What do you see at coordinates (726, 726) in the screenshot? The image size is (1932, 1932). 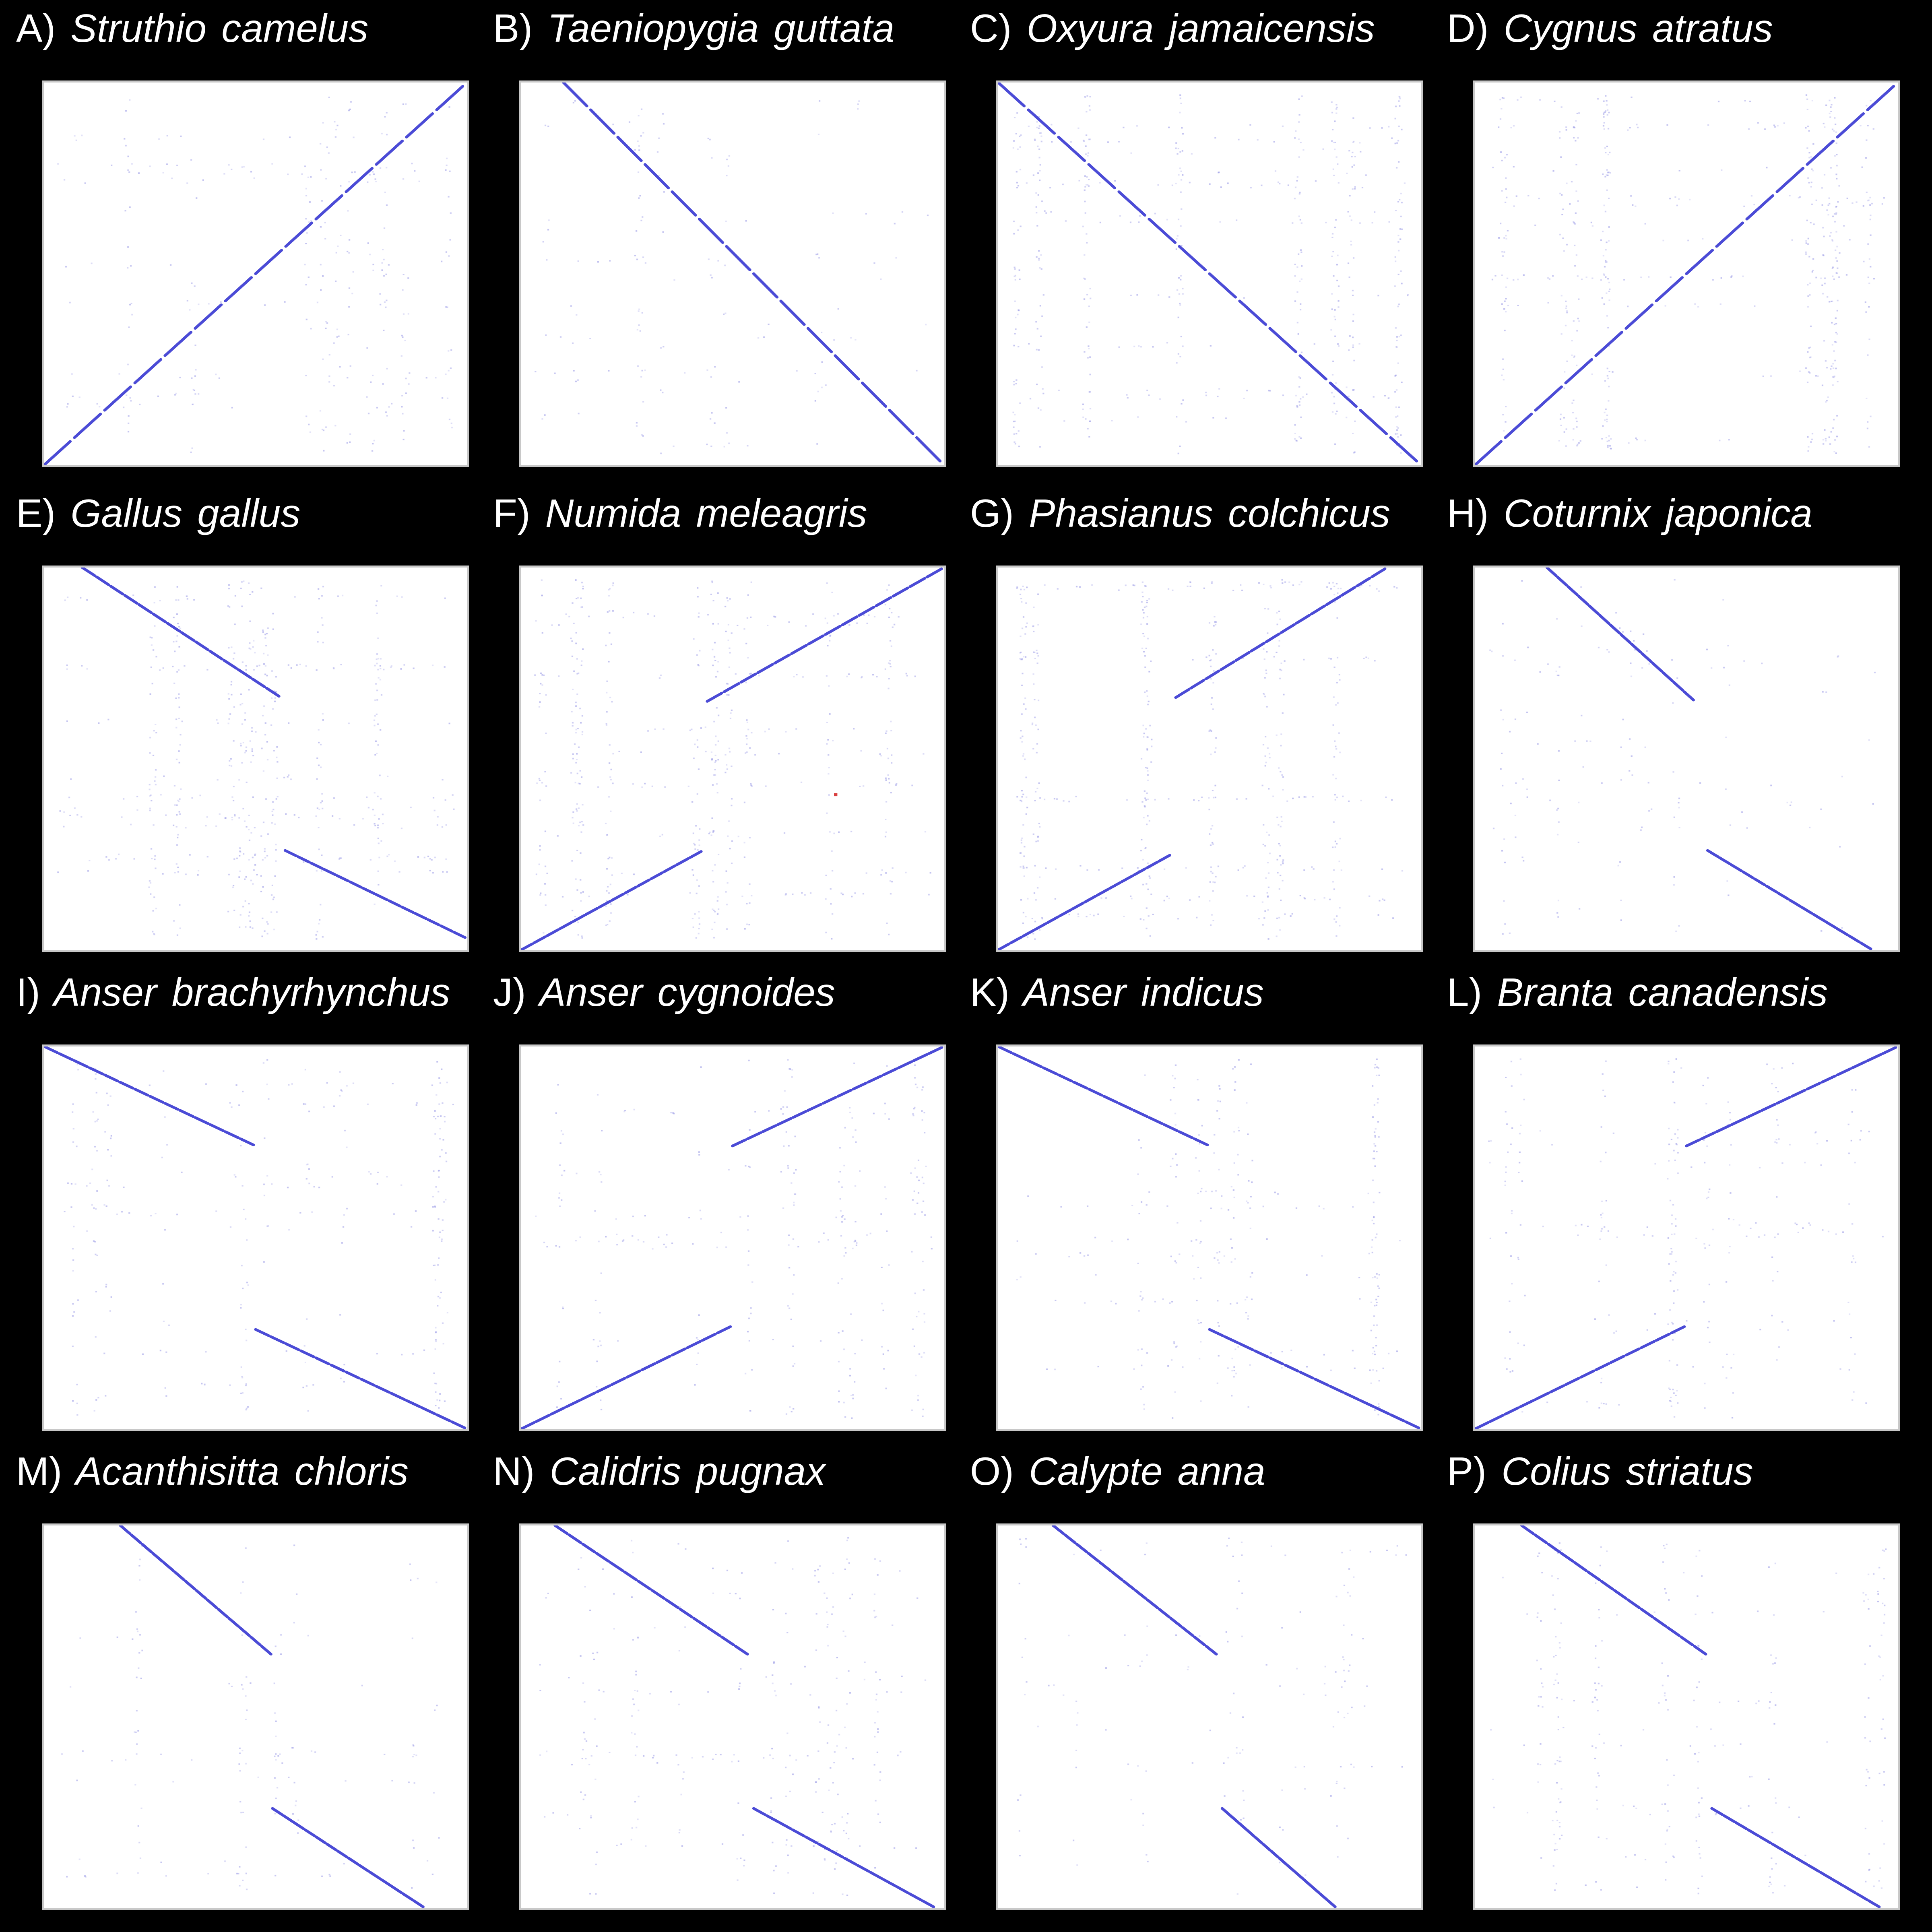 I see `panel-f: F) Numida meleagris` at bounding box center [726, 726].